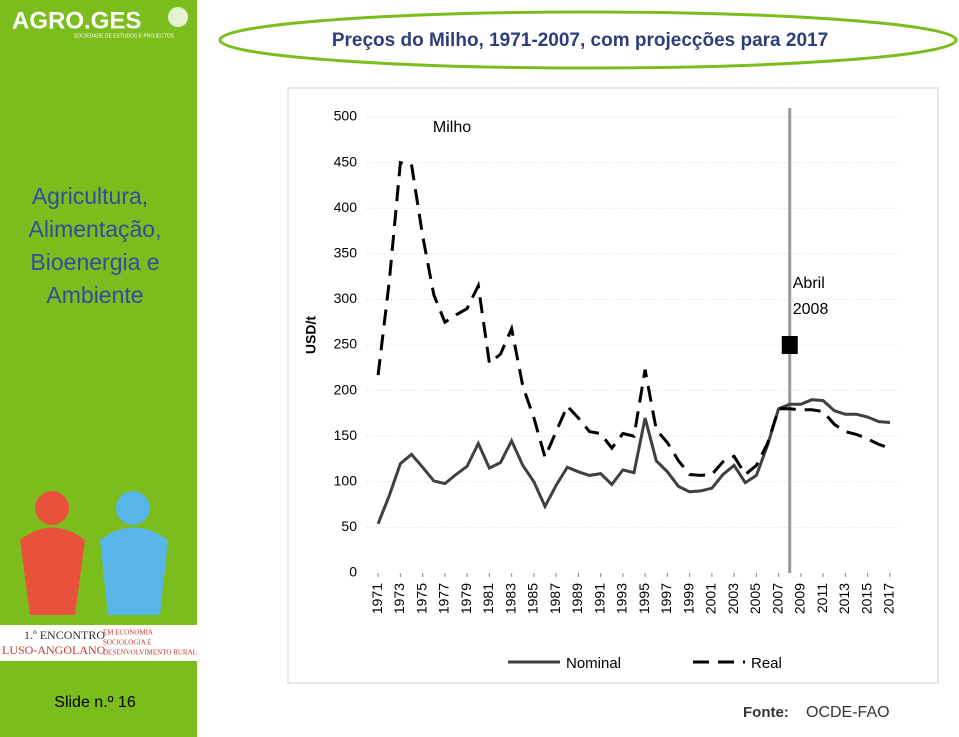  Describe the element at coordinates (346, 389) in the screenshot. I see `y-tick-label: 200` at that location.